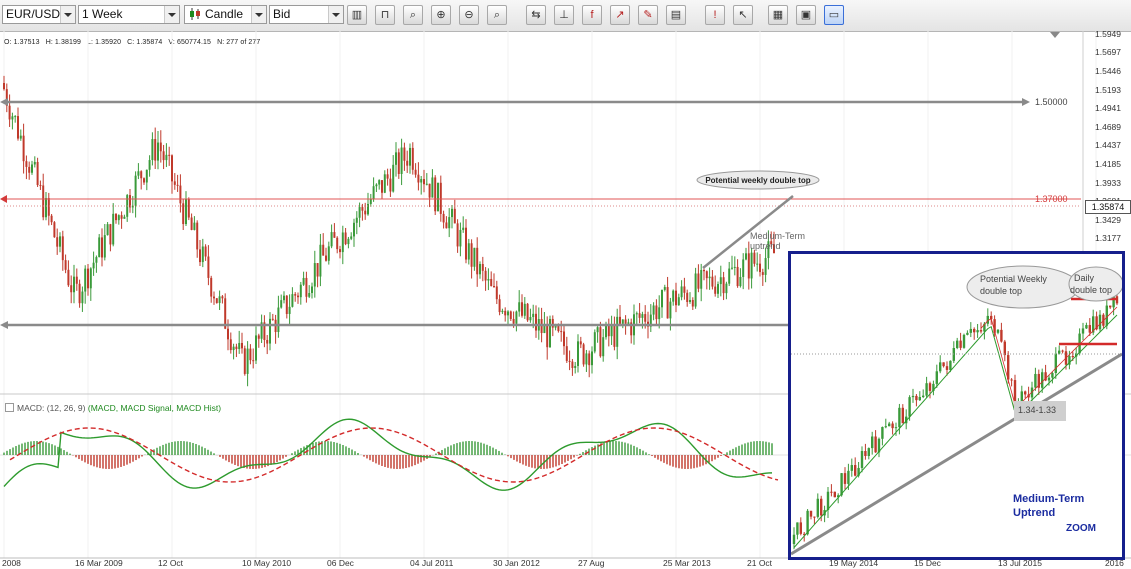 This screenshot has height=569, width=1131. What do you see at coordinates (225, 14) in the screenshot?
I see `chart-type-select: Candle` at bounding box center [225, 14].